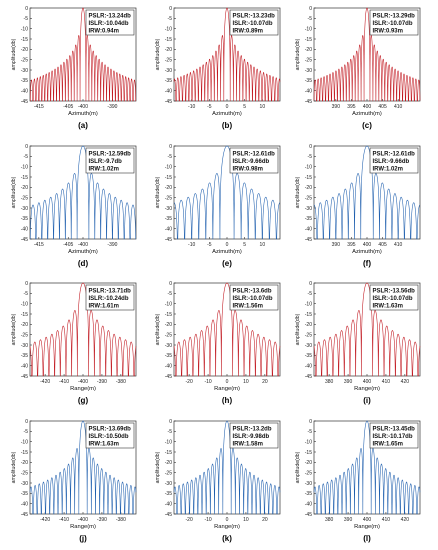  Describe the element at coordinates (367, 538) in the screenshot. I see `panel-caption: (l)` at that location.